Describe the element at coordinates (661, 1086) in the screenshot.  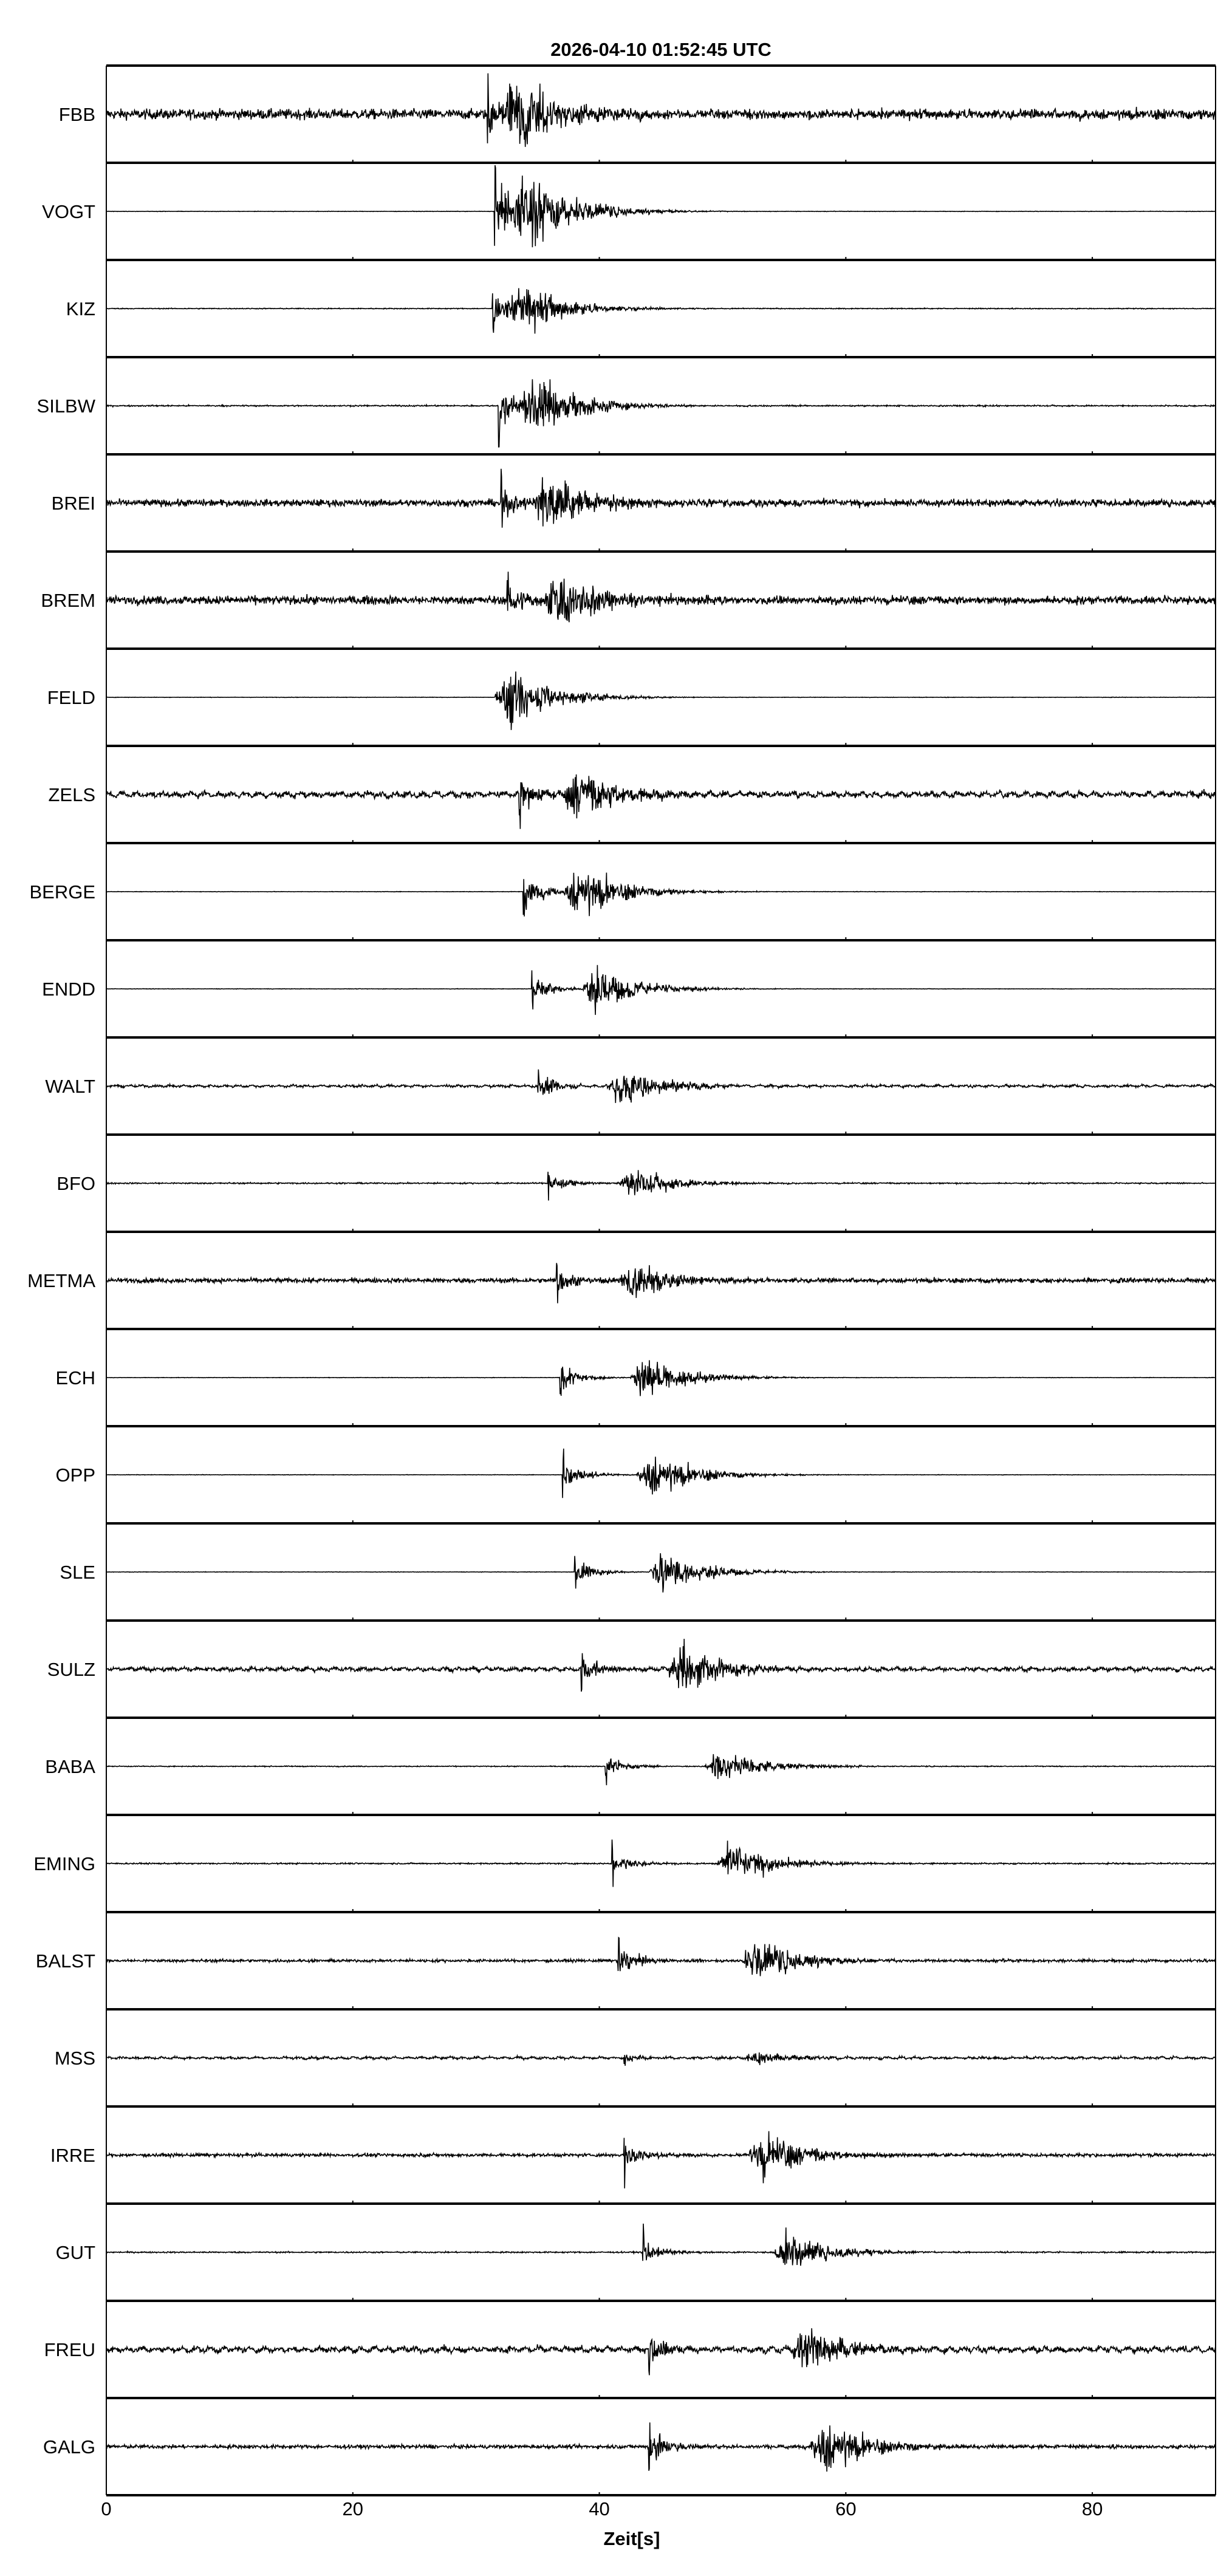
I see `waveform-trace-walt` at that location.